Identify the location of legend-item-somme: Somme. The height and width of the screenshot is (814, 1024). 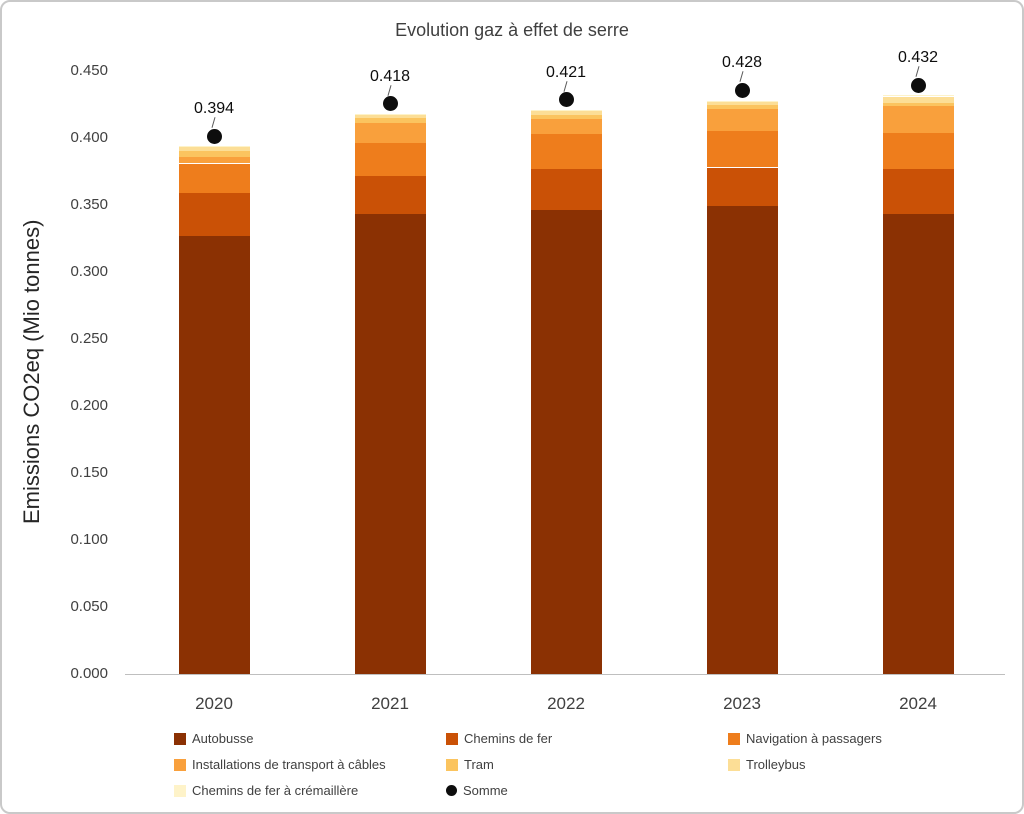
(477, 790).